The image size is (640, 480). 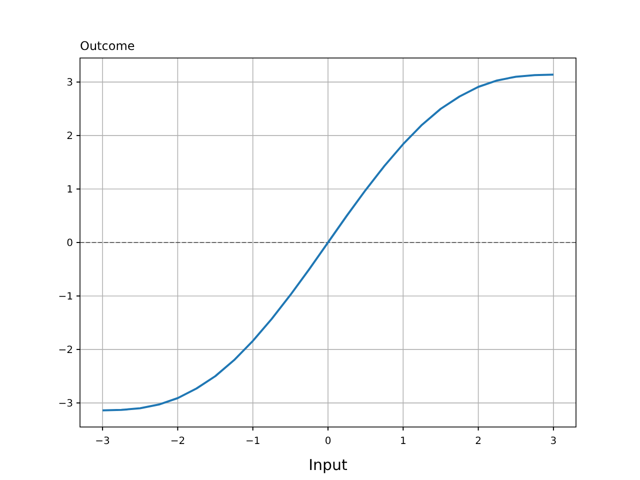 What do you see at coordinates (403, 441) in the screenshot?
I see `x-tick-label: 1` at bounding box center [403, 441].